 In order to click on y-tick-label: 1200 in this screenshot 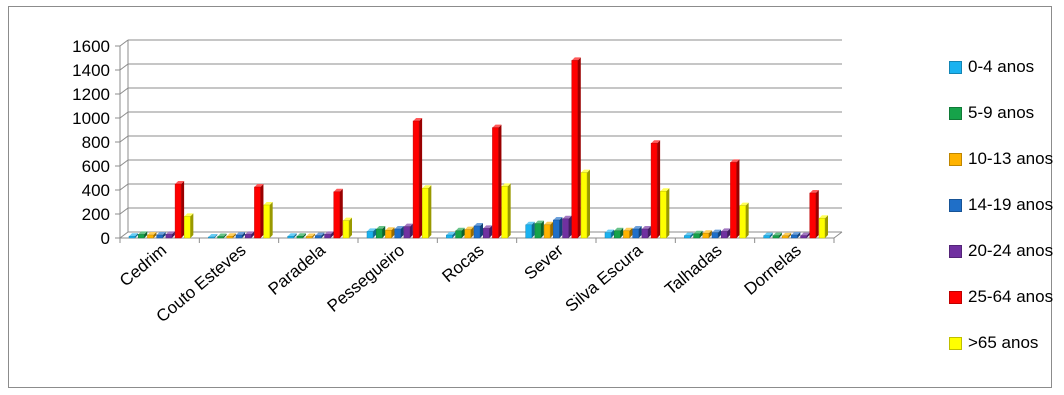, I will do `click(91, 94)`.